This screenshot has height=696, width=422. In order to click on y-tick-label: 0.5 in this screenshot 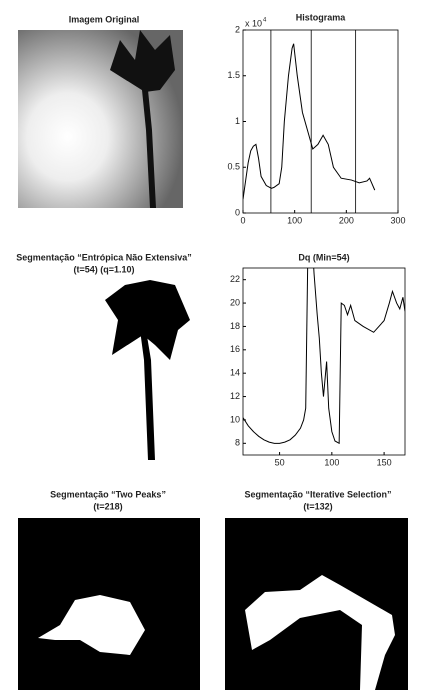, I will do `click(233, 167)`.